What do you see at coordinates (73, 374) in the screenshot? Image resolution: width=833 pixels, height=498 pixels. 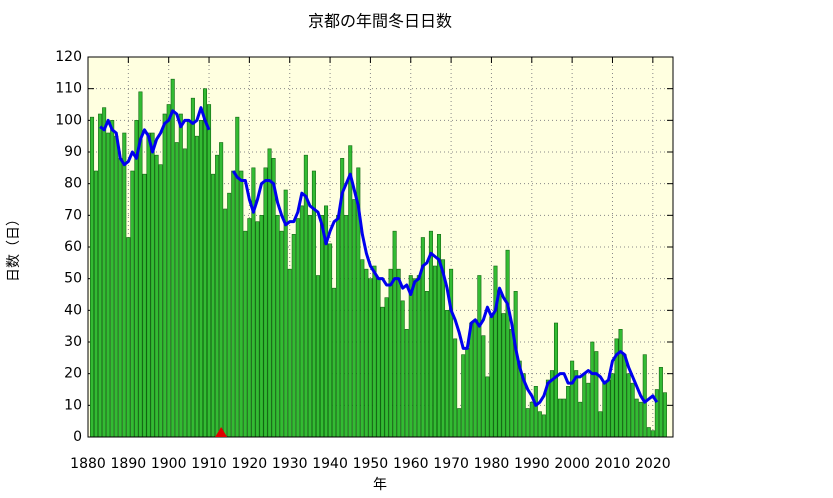 I see `y-tick-label: 20` at bounding box center [73, 374].